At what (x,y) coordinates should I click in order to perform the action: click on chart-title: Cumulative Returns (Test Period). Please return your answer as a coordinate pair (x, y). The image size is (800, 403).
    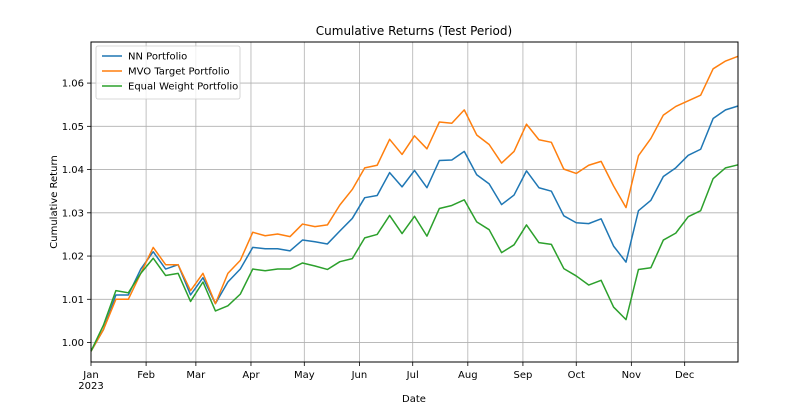
    Looking at the image, I should click on (414, 31).